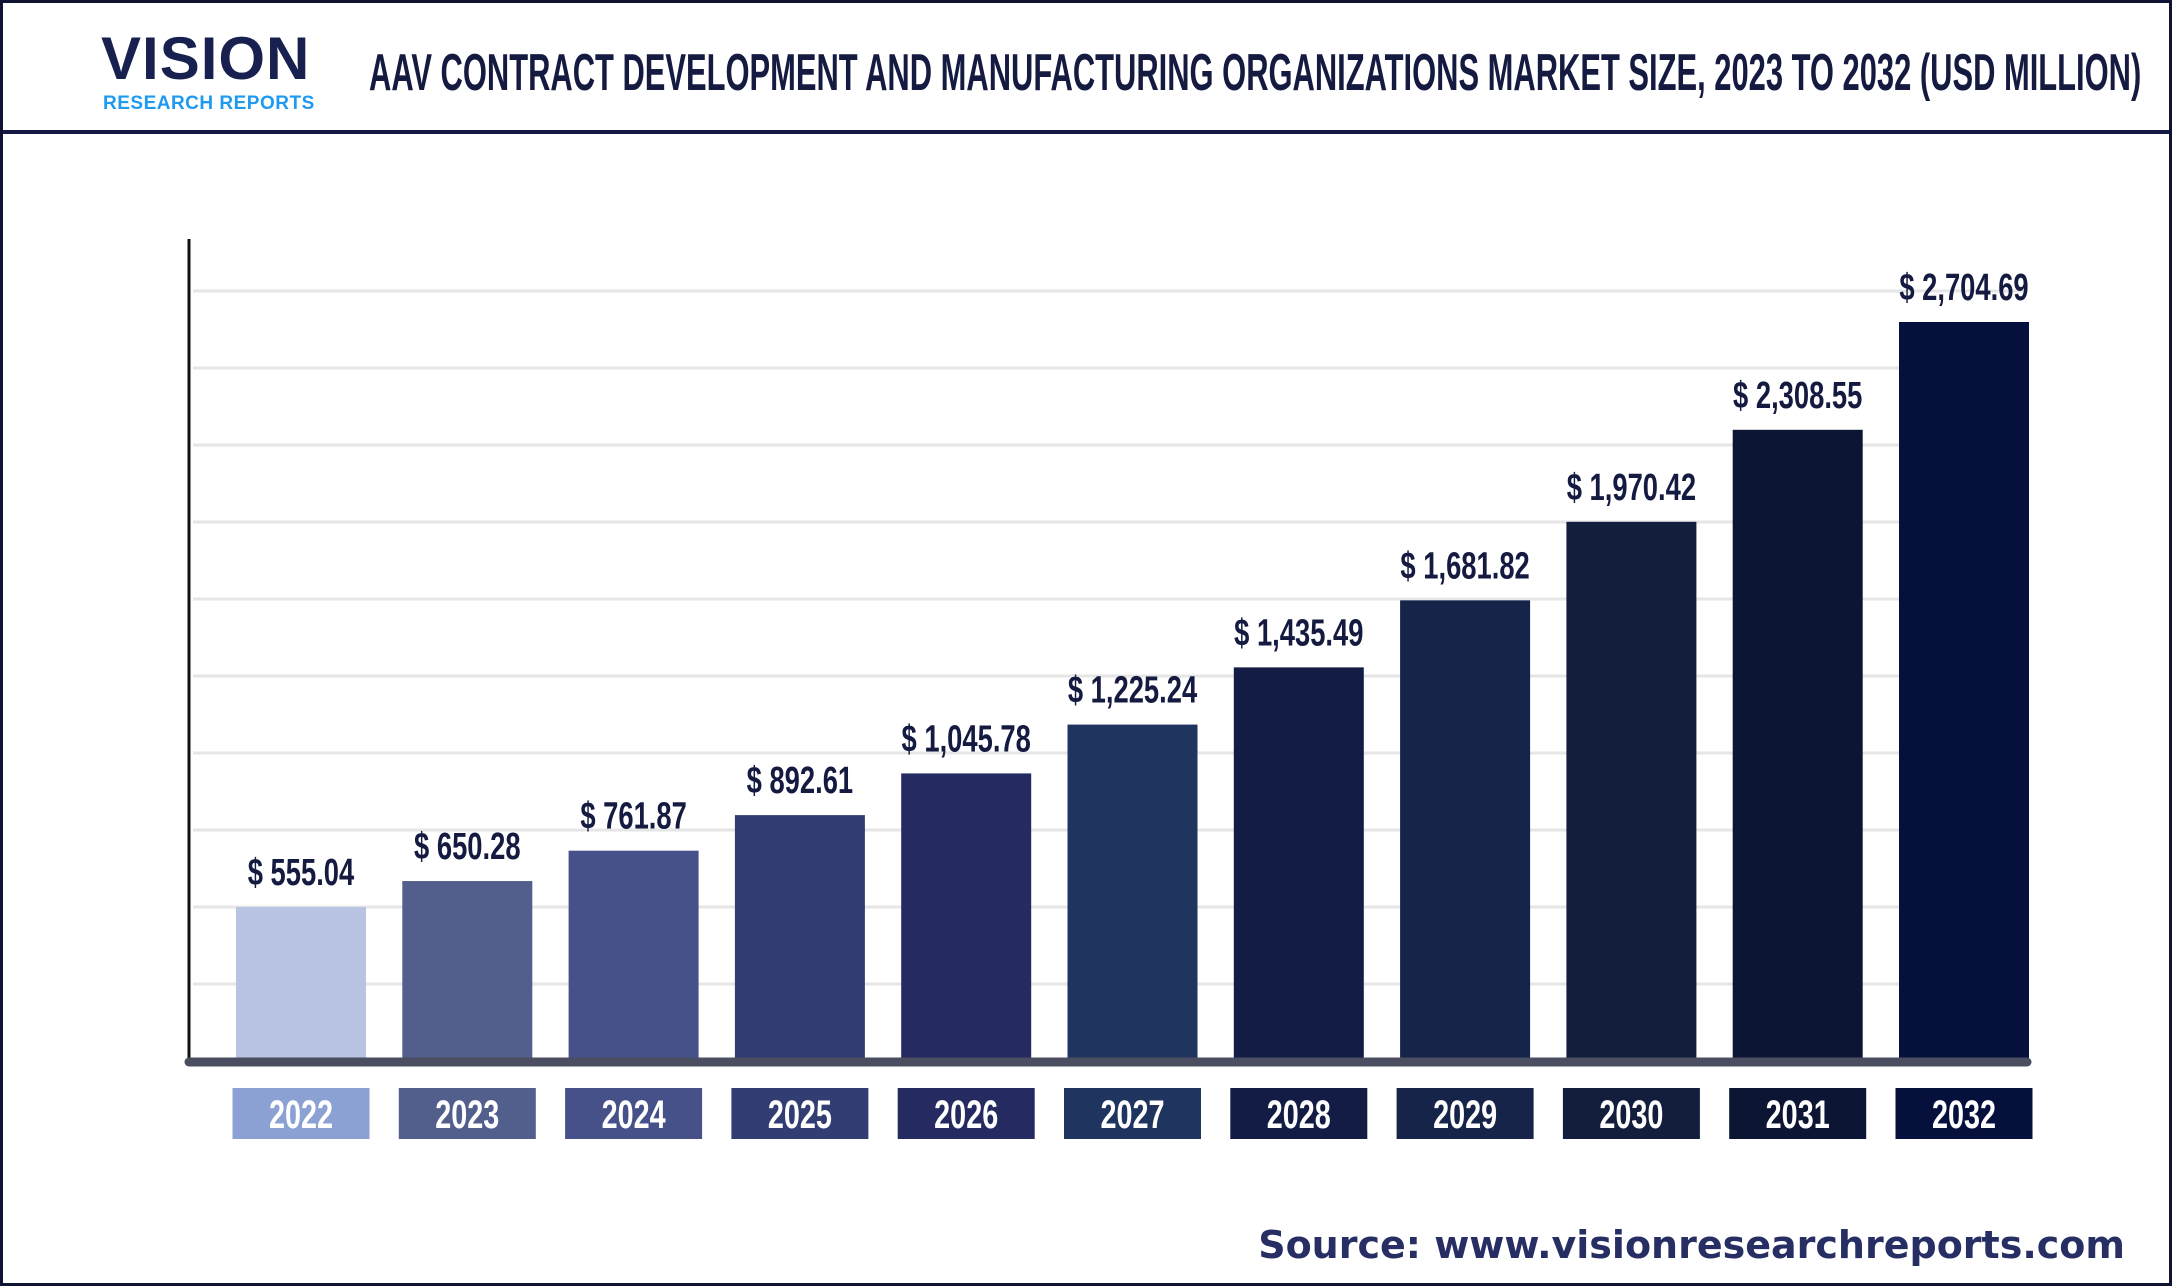 This screenshot has height=1286, width=2172. I want to click on bar-2025, so click(799, 936).